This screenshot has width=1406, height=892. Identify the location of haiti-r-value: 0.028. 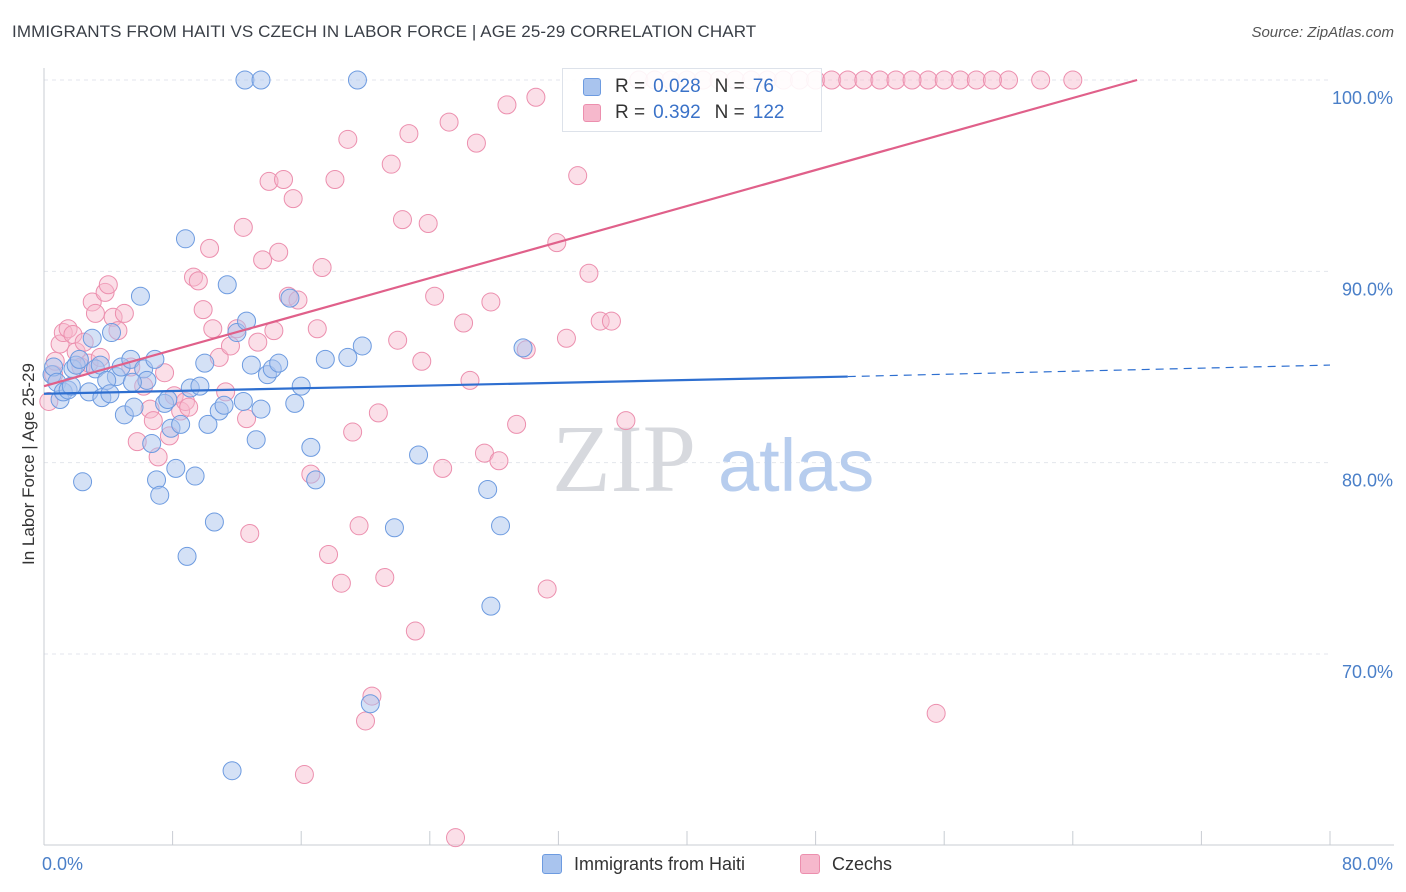
(677, 86).